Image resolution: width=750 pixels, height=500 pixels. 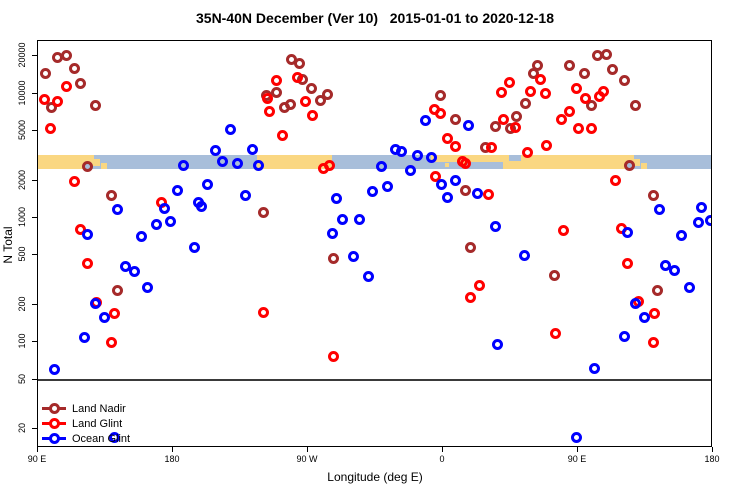 What do you see at coordinates (172, 459) in the screenshot?
I see `x-axis-tick-label: 180` at bounding box center [172, 459].